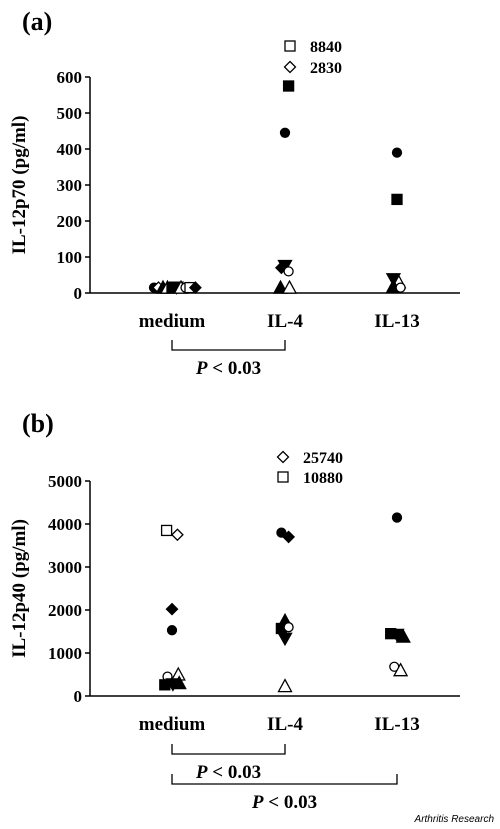 The height and width of the screenshot is (829, 500). What do you see at coordinates (70, 185) in the screenshot?
I see `panel-a-y-tick-label: 300` at bounding box center [70, 185].